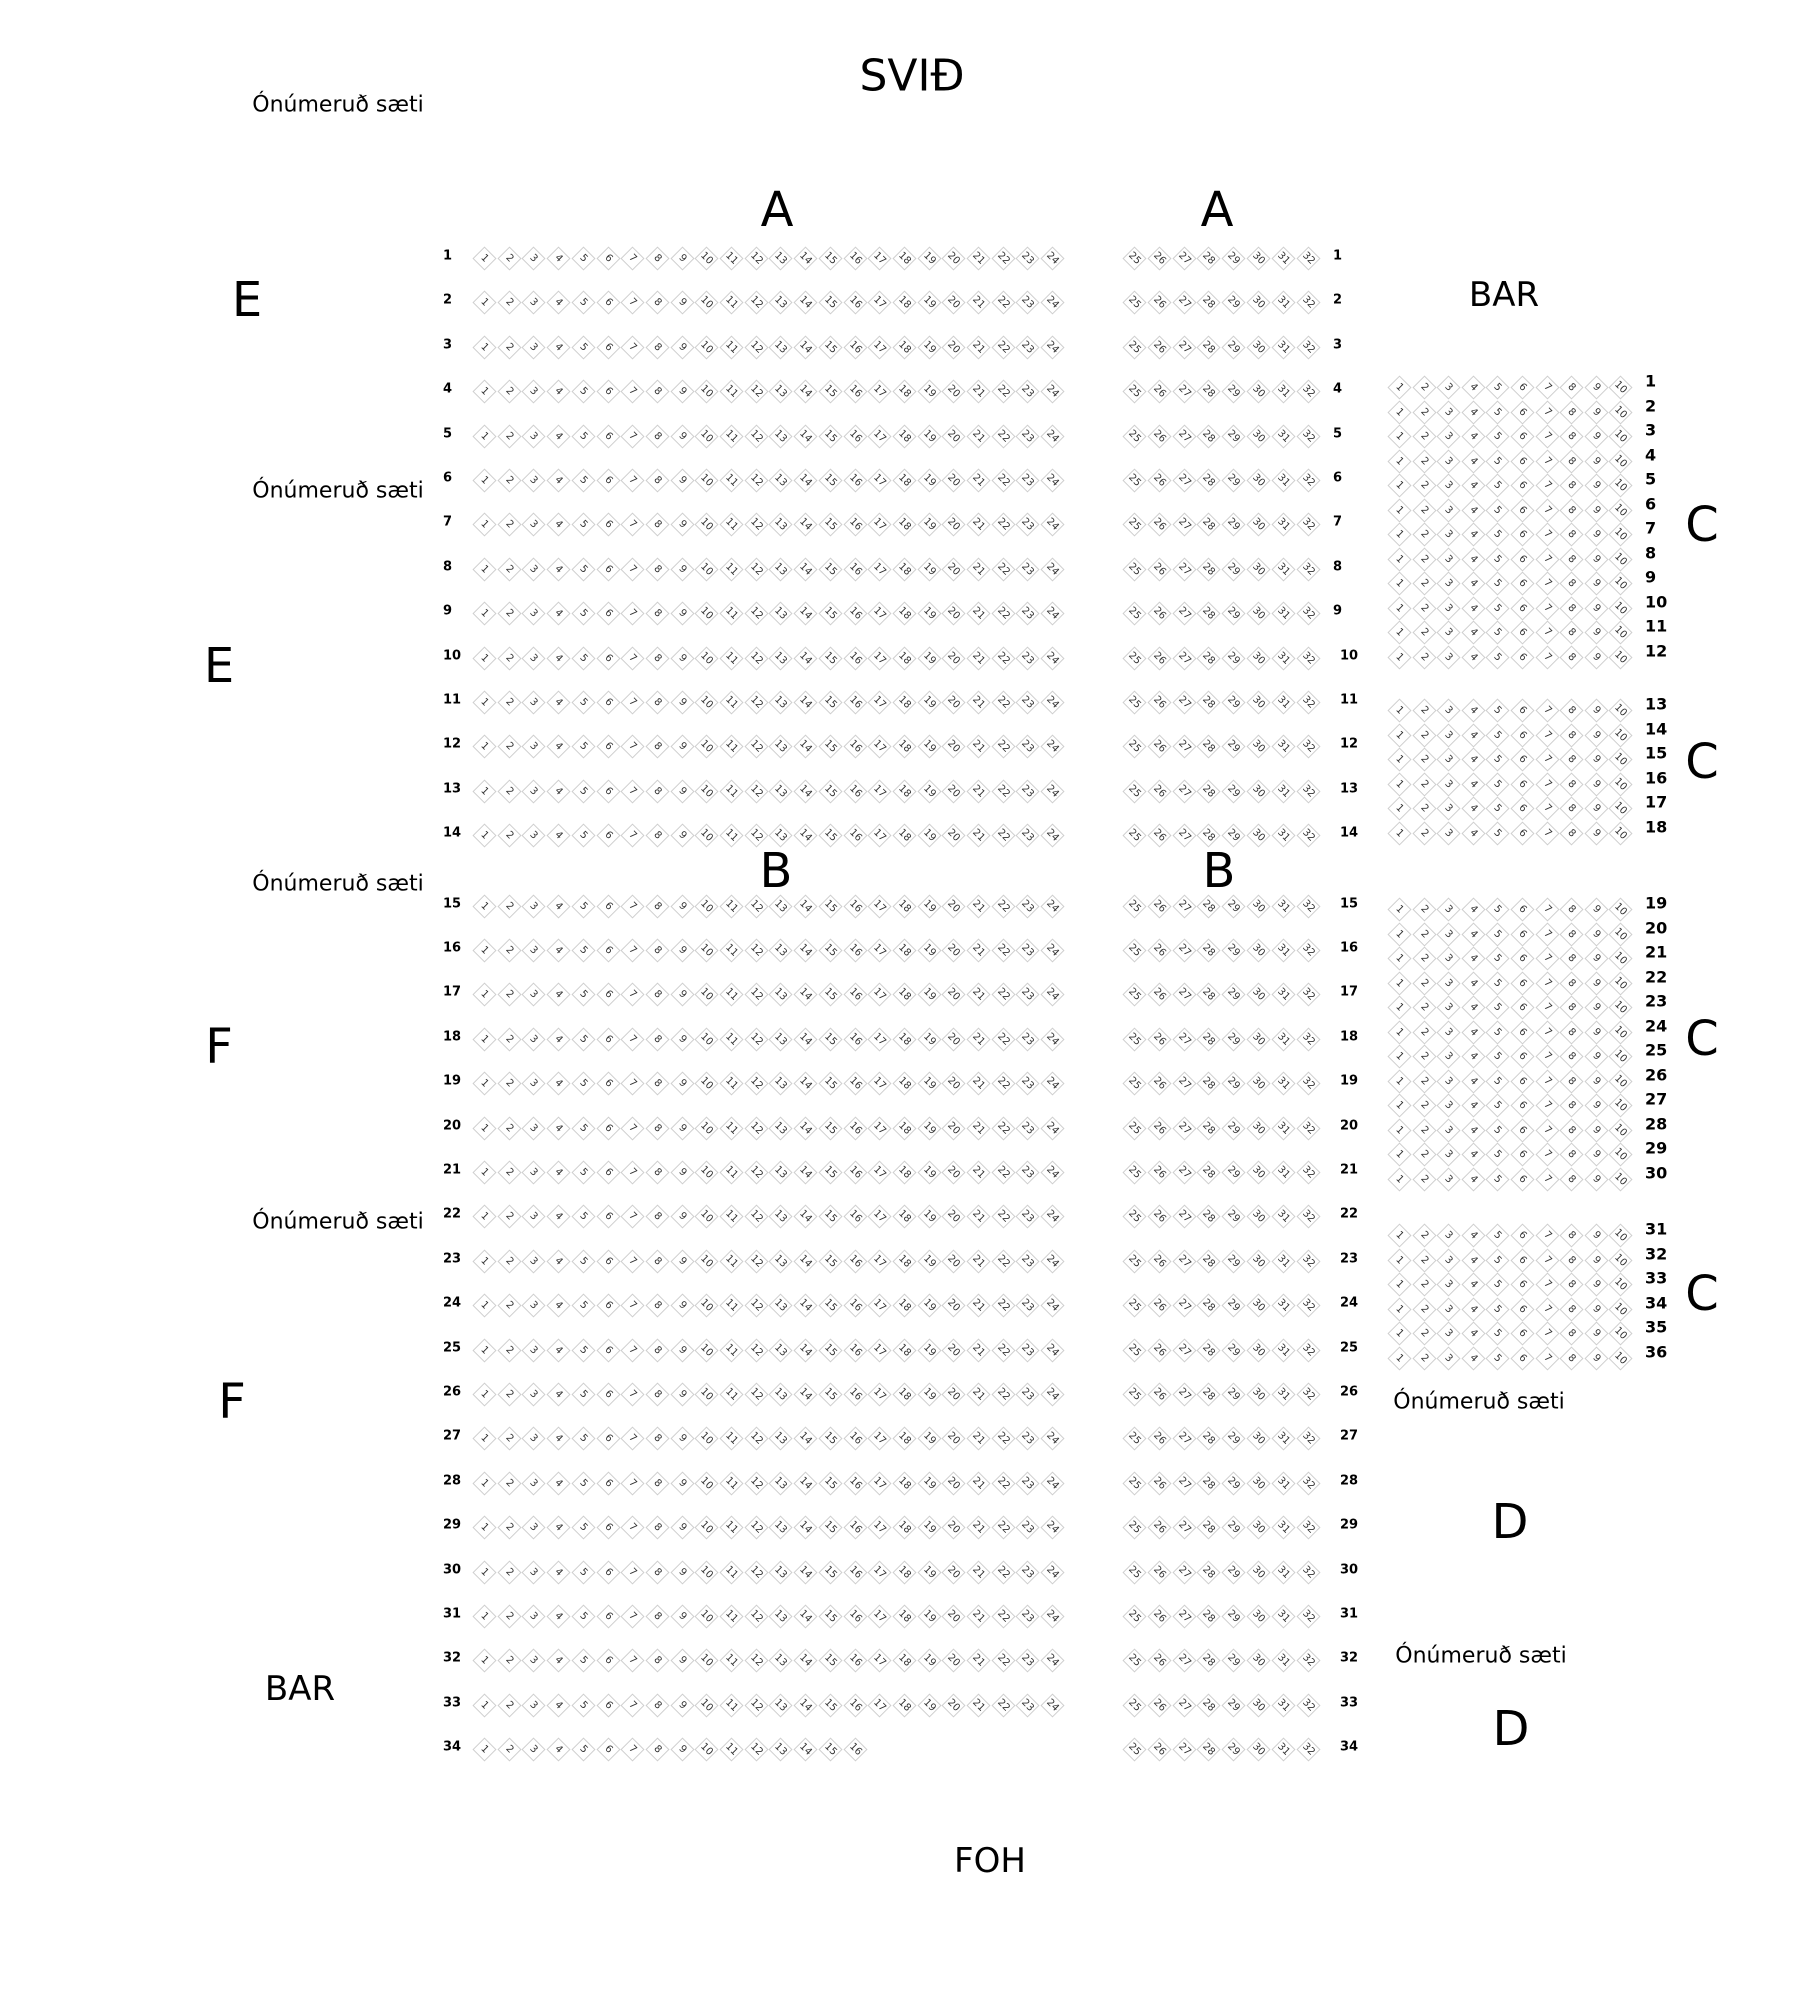 This screenshot has width=1820, height=1990. What do you see at coordinates (756, 1128) in the screenshot?
I see `seat: 12` at bounding box center [756, 1128].